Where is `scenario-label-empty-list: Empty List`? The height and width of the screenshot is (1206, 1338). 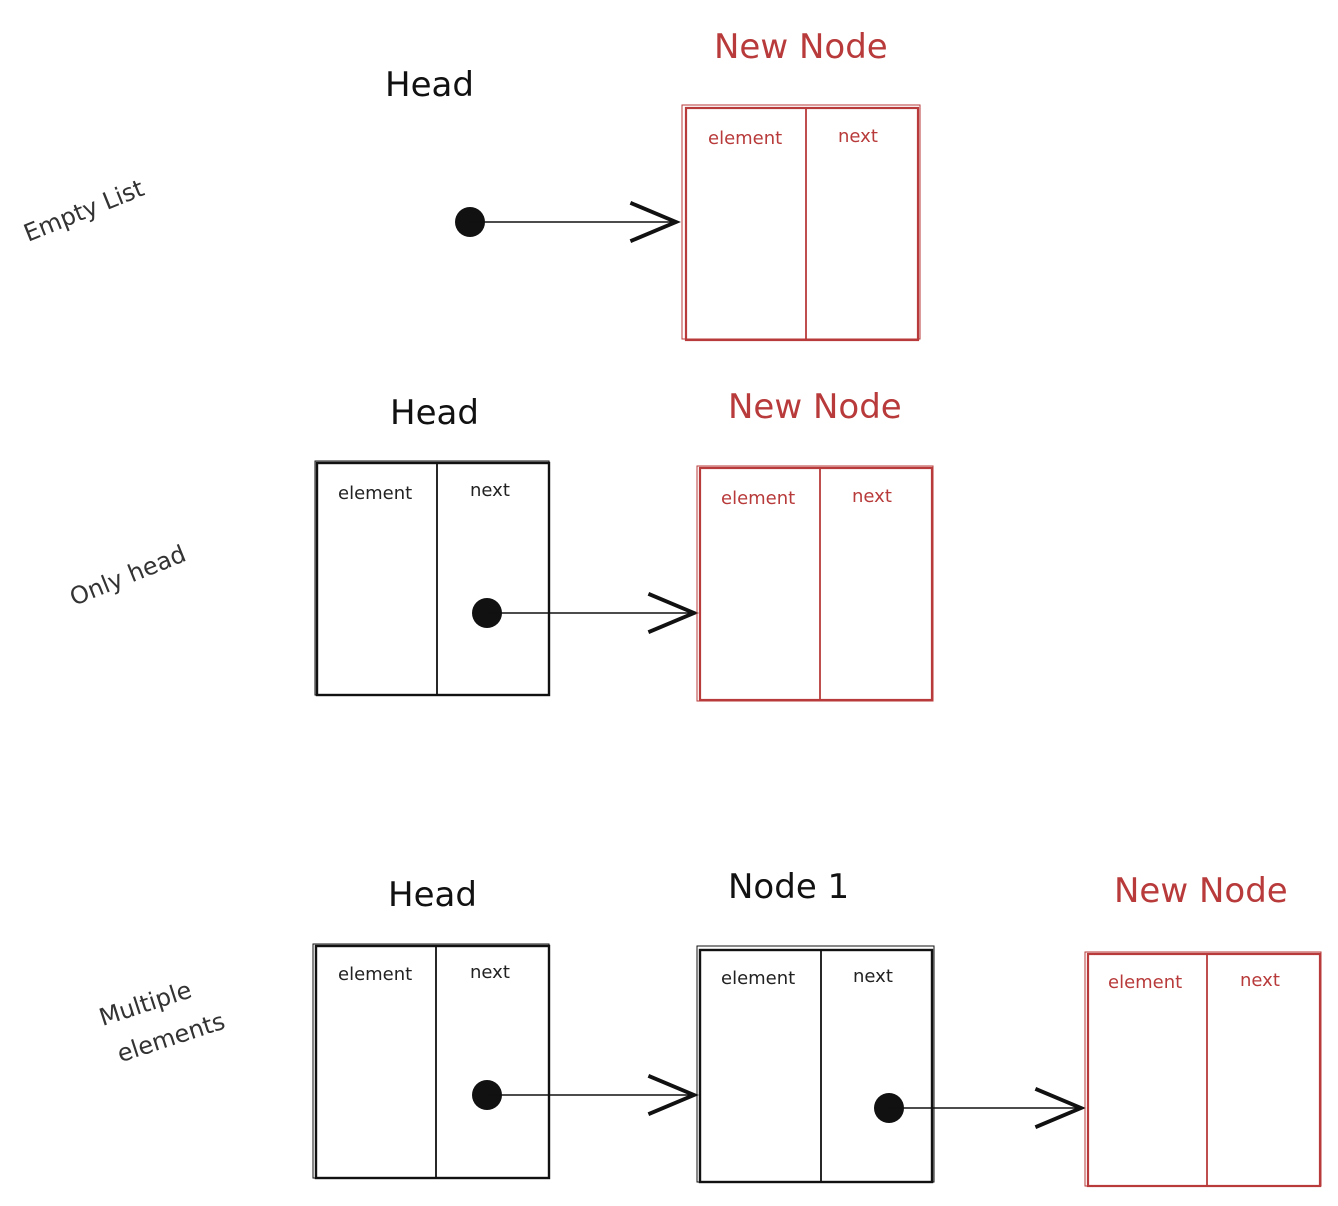
scenario-label-empty-list: Empty List is located at coordinates (84, 211).